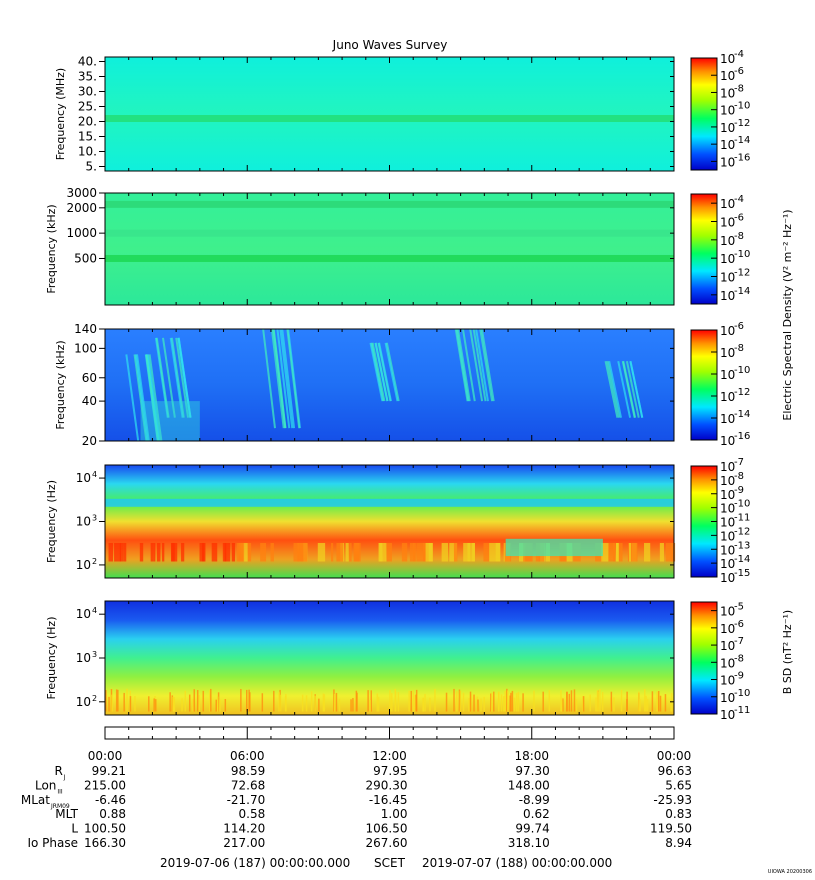  I want to click on ephemeris-value: -6.46, so click(110, 800).